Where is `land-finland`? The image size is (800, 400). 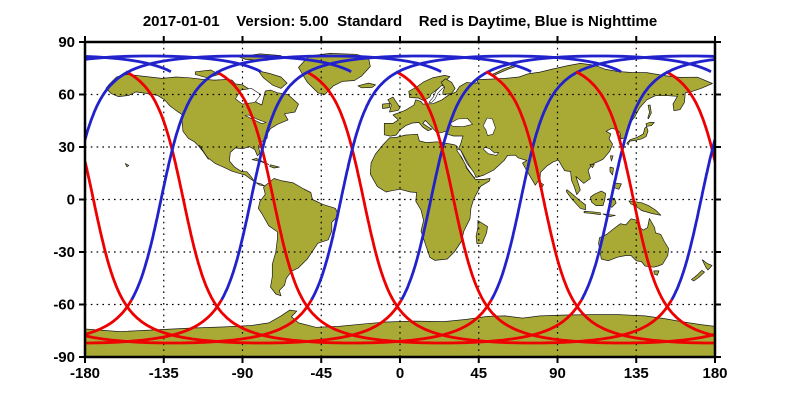
land-finland is located at coordinates (448, 86).